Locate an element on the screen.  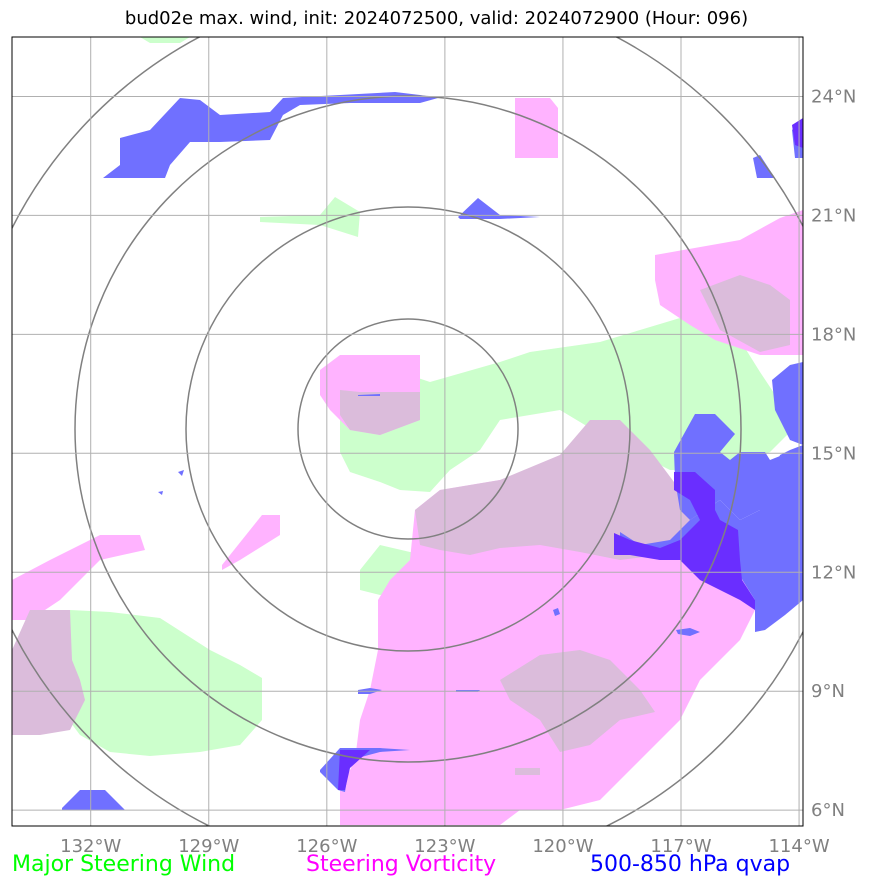
legend-steering-vorticity: Steering Vorticity is located at coordinates (401, 864).